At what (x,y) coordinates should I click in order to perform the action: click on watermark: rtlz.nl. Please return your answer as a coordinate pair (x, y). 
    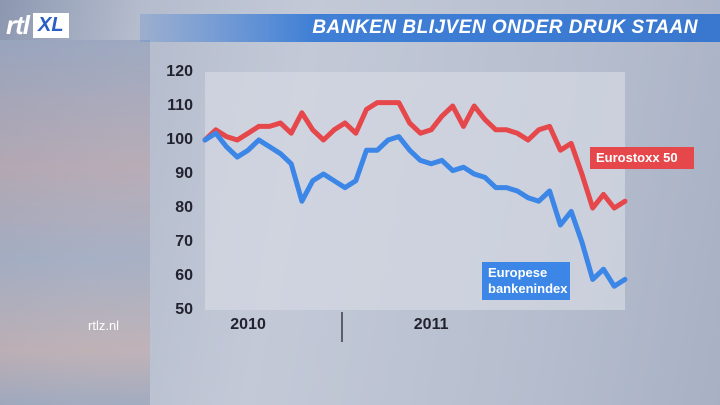
    Looking at the image, I should click on (104, 325).